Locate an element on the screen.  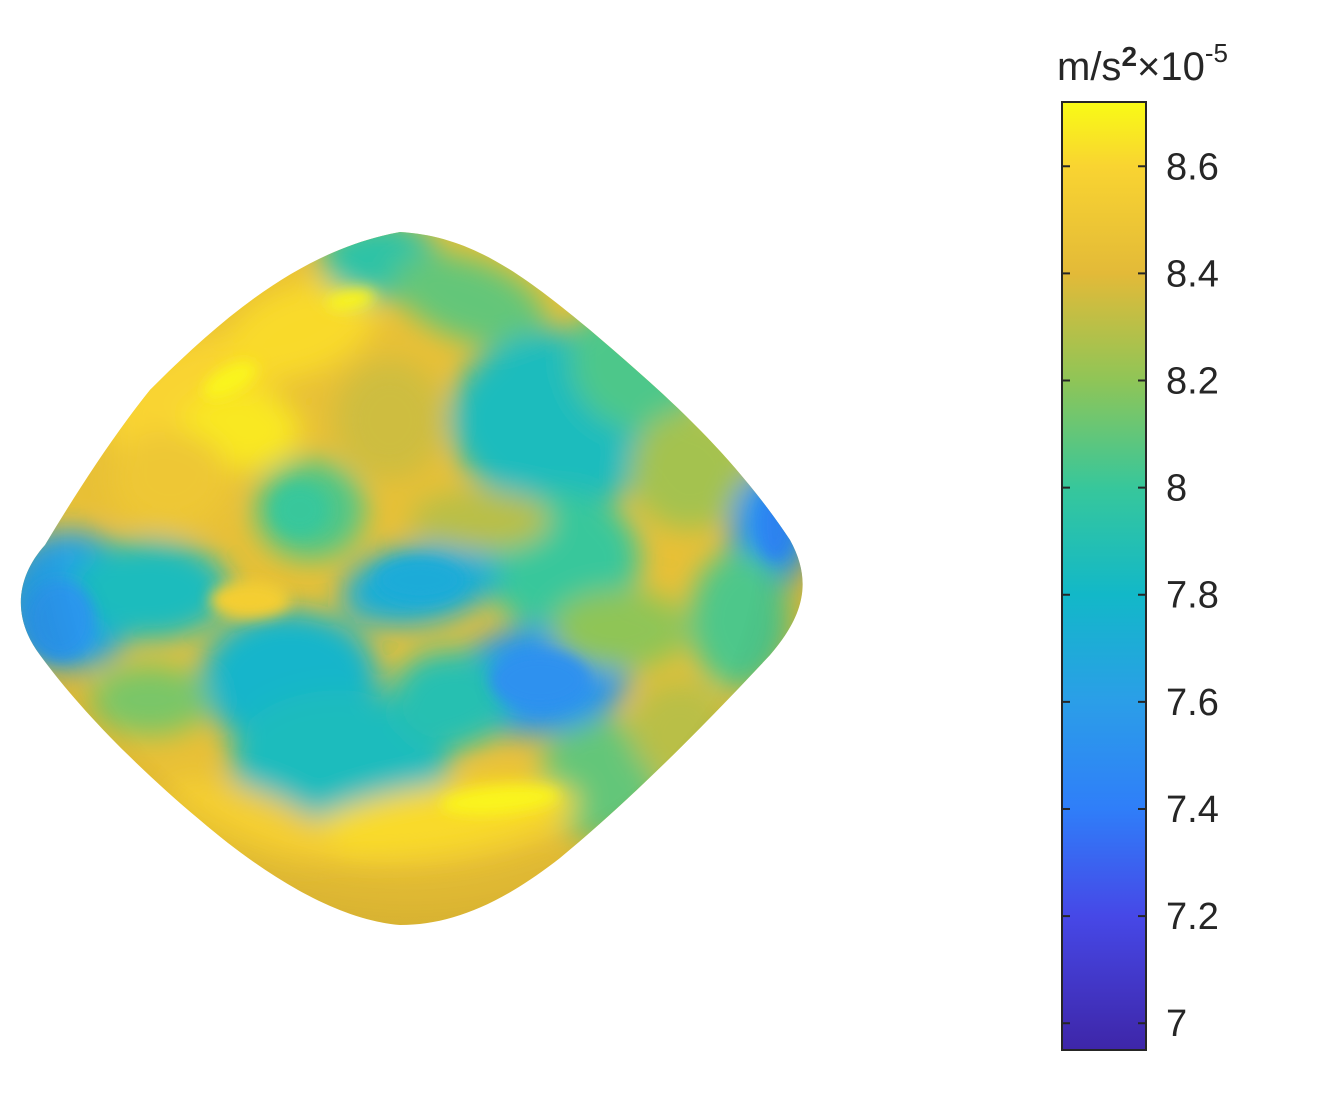
unit-exponent: 2 is located at coordinates (1129, 56).